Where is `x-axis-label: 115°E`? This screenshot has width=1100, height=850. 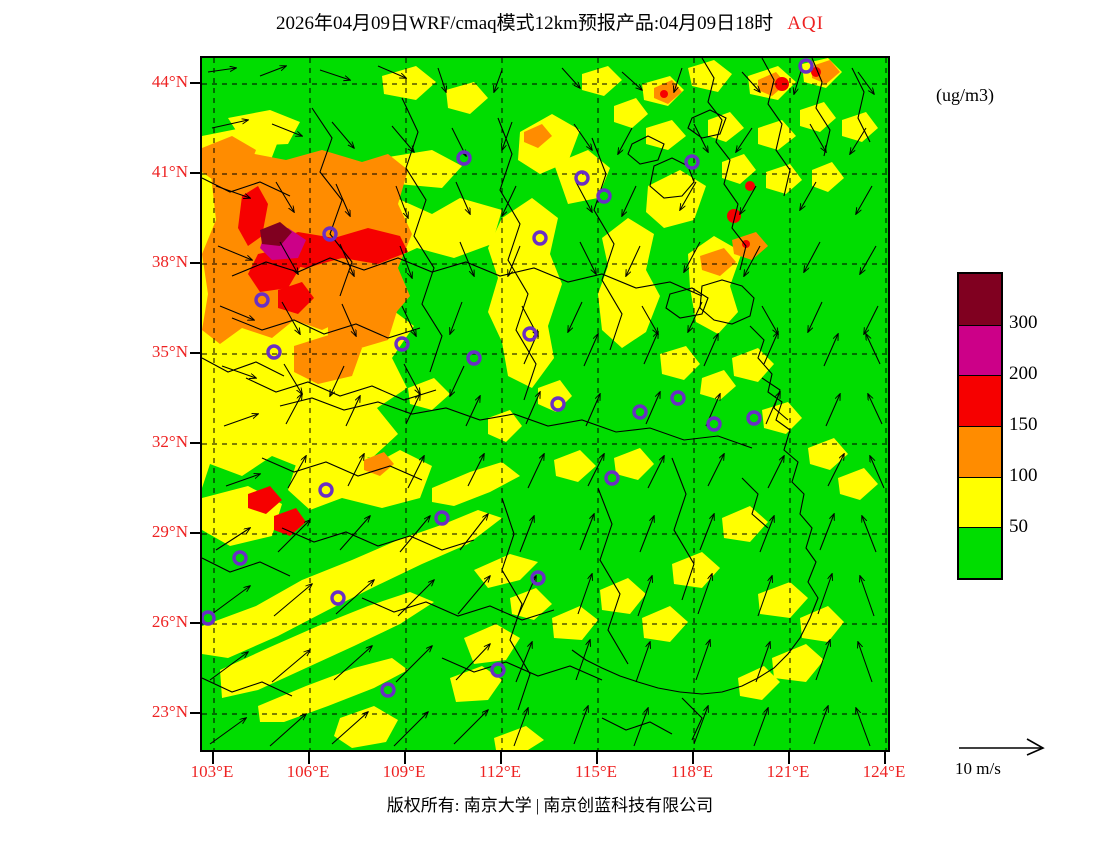
x-axis-label: 115°E is located at coordinates (596, 771).